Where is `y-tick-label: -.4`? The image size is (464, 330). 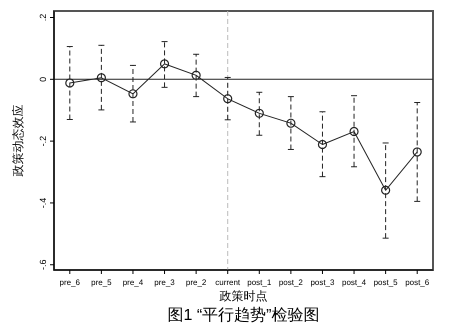
y-tick-label: -.4 is located at coordinates (43, 203).